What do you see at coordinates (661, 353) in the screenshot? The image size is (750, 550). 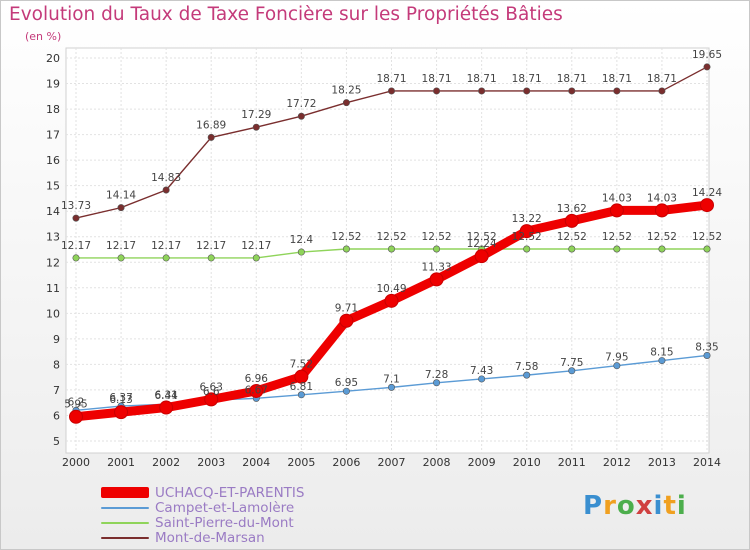 I see `data-label: 8.15` at bounding box center [661, 353].